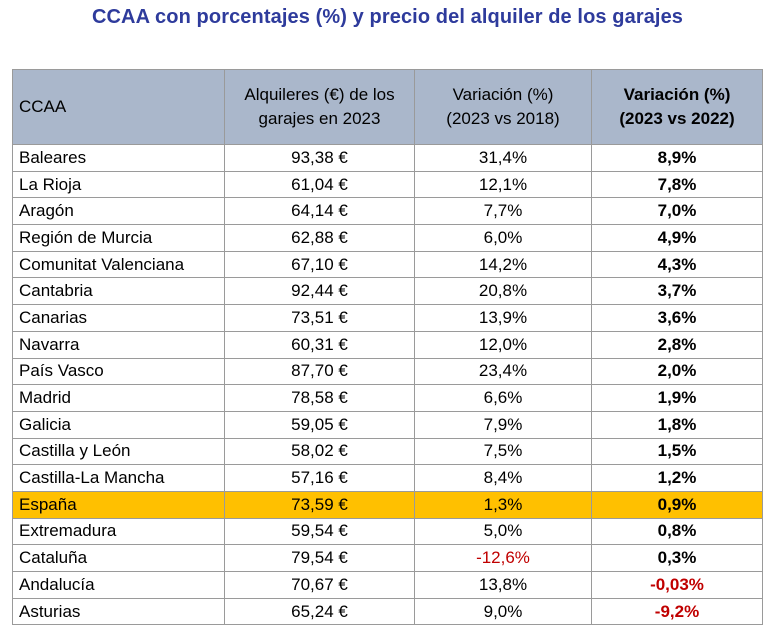  What do you see at coordinates (319, 371) in the screenshot?
I see `cell-alquiler: 87,70 €` at bounding box center [319, 371].